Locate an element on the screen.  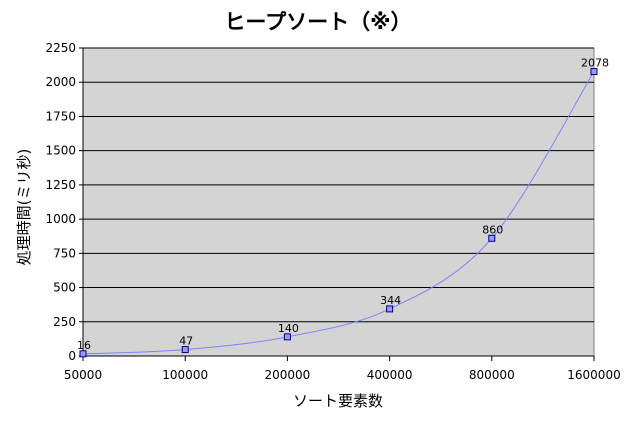
x-tick-label-100000: 100000 is located at coordinates (185, 375).